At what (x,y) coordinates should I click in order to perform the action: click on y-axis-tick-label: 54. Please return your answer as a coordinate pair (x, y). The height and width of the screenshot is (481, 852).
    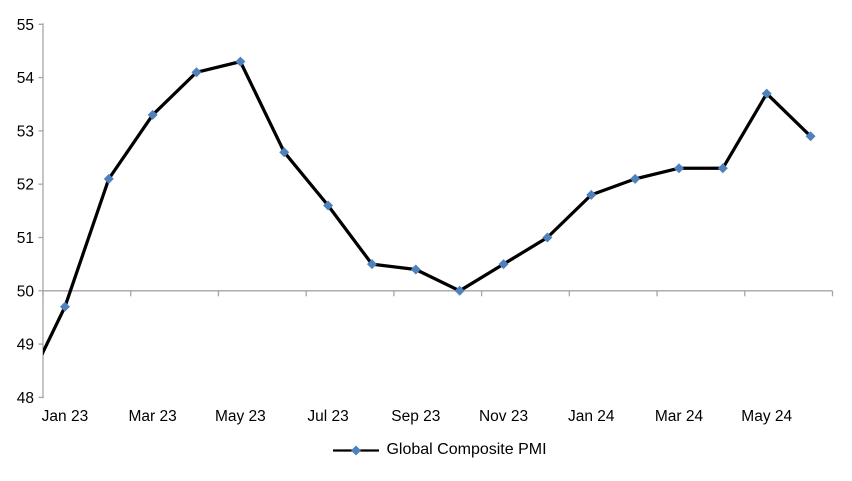
    Looking at the image, I should click on (26, 78).